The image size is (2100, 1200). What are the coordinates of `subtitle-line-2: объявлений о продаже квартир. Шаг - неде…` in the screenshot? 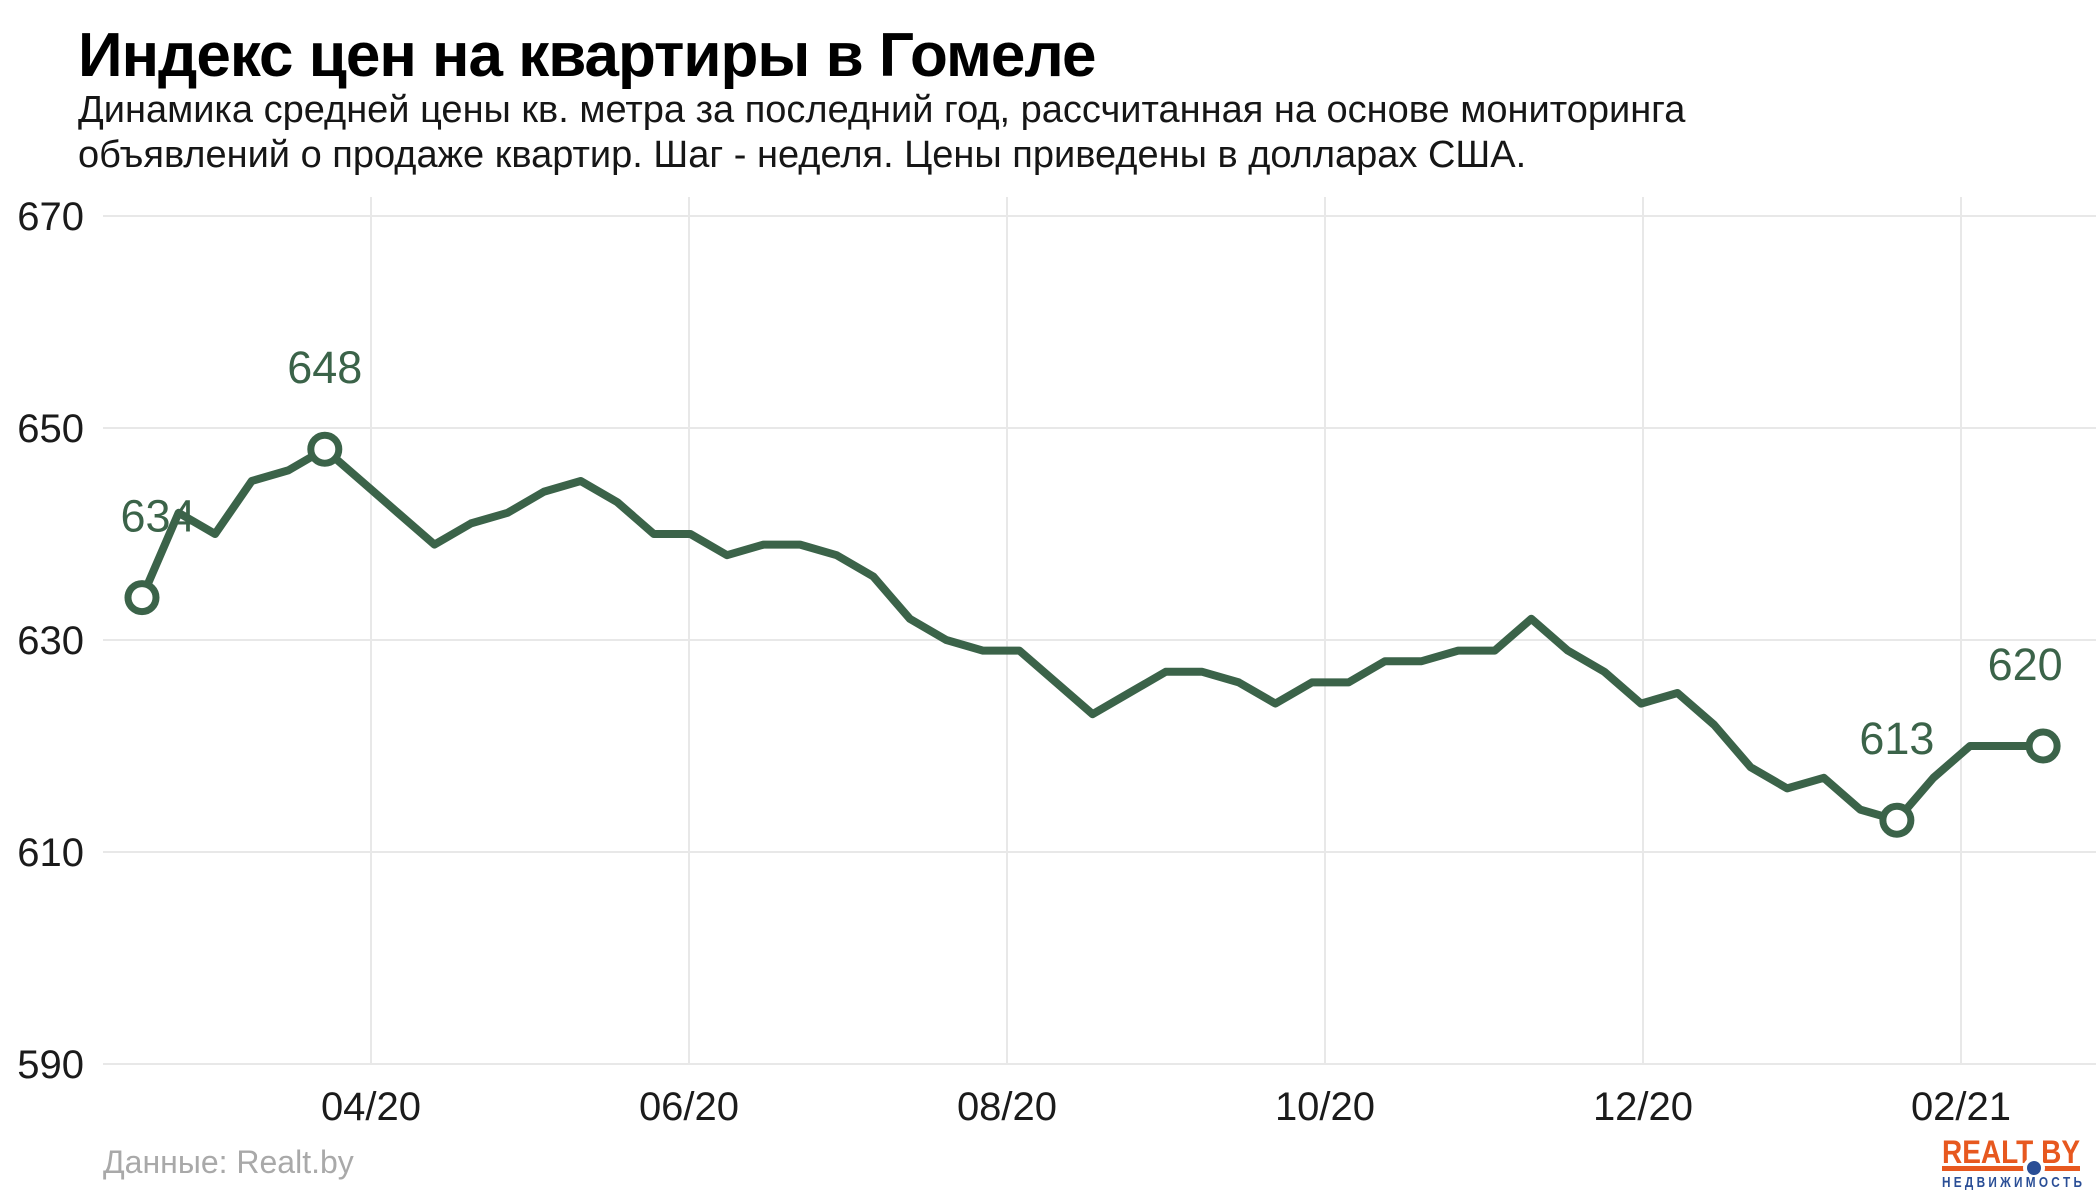 It's located at (802, 155).